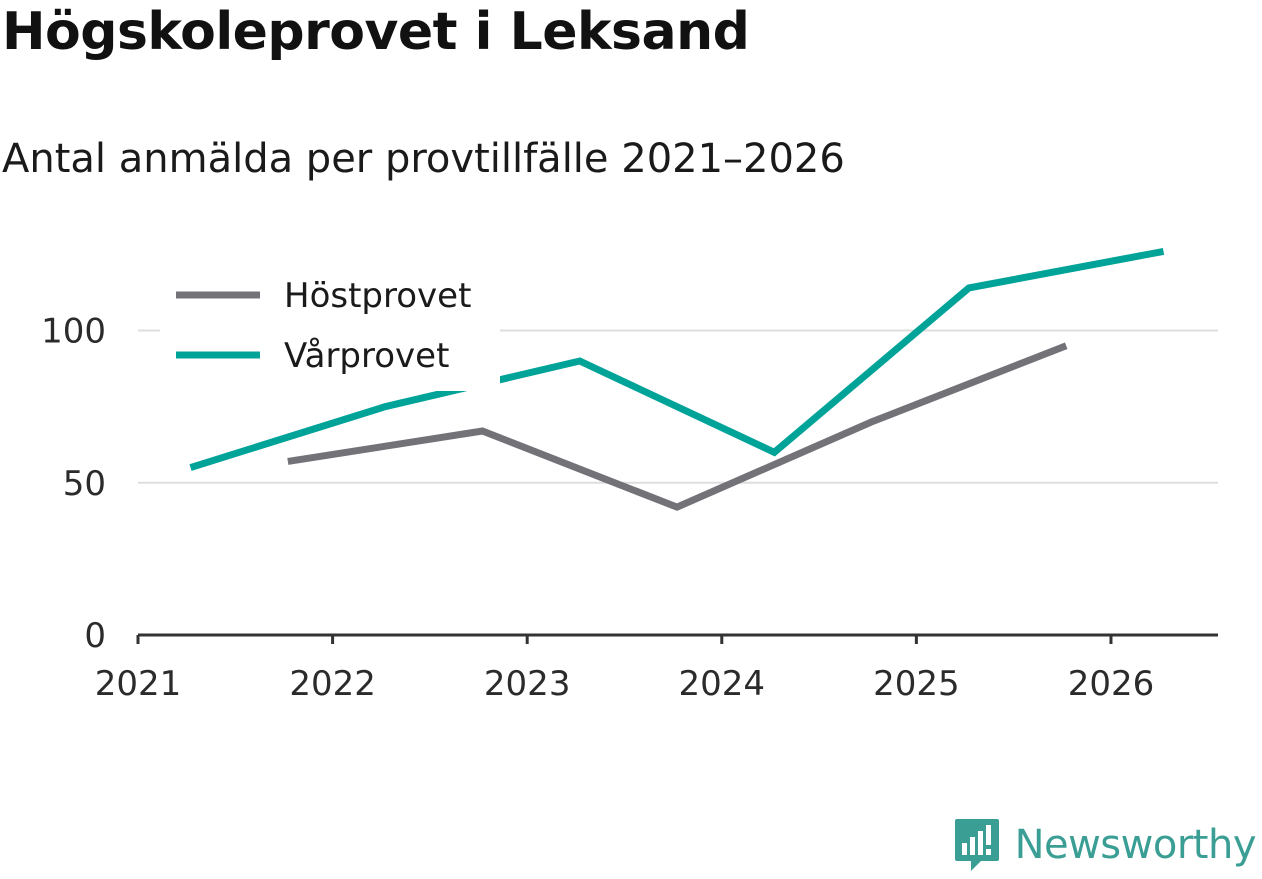 Image resolution: width=1262 pixels, height=879 pixels. Describe the element at coordinates (976, 845) in the screenshot. I see `newsworthy-bars-icon` at that location.